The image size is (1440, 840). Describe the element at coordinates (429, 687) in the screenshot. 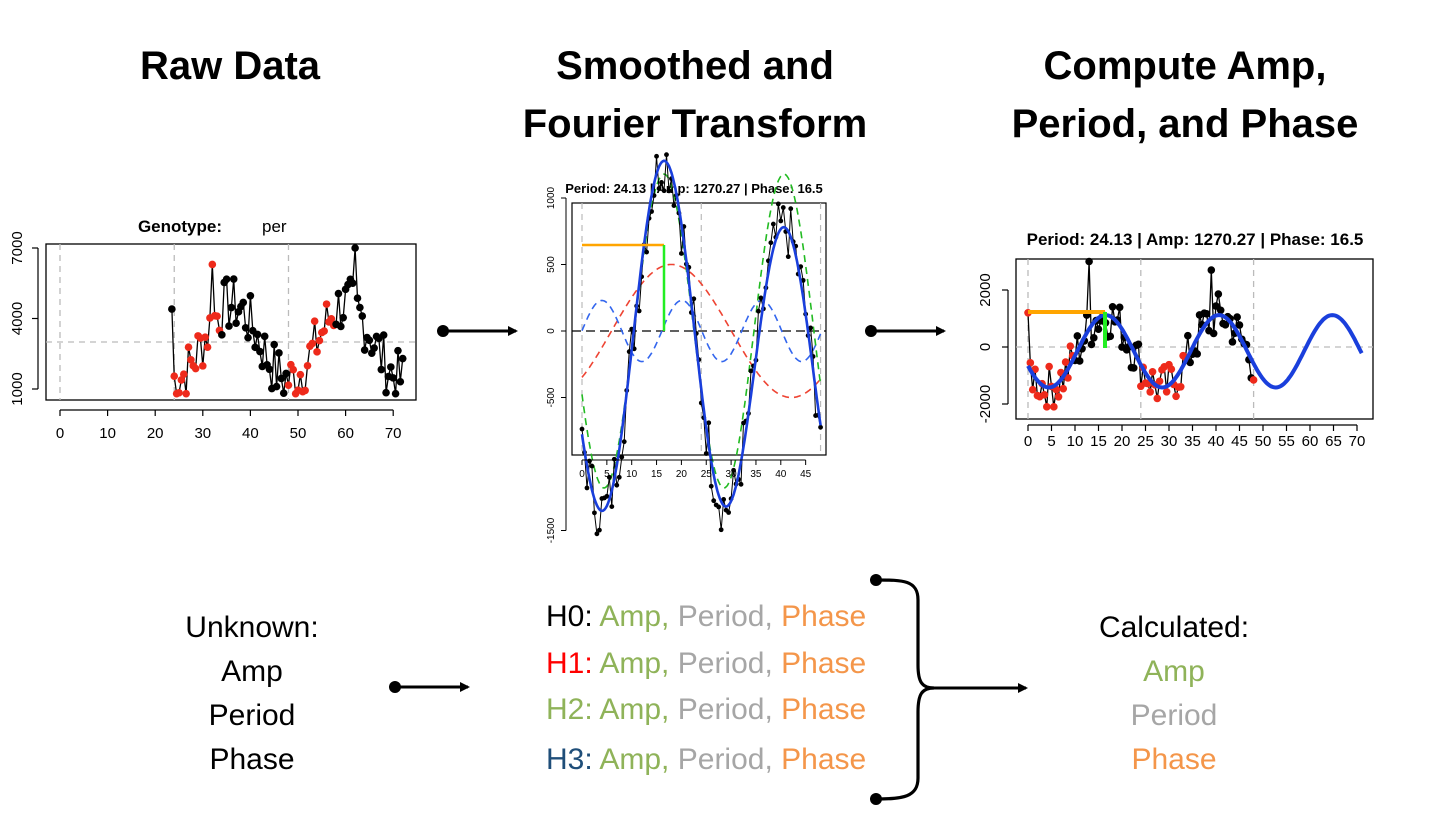

I see `arrow-unknown-to-harmonics` at that location.